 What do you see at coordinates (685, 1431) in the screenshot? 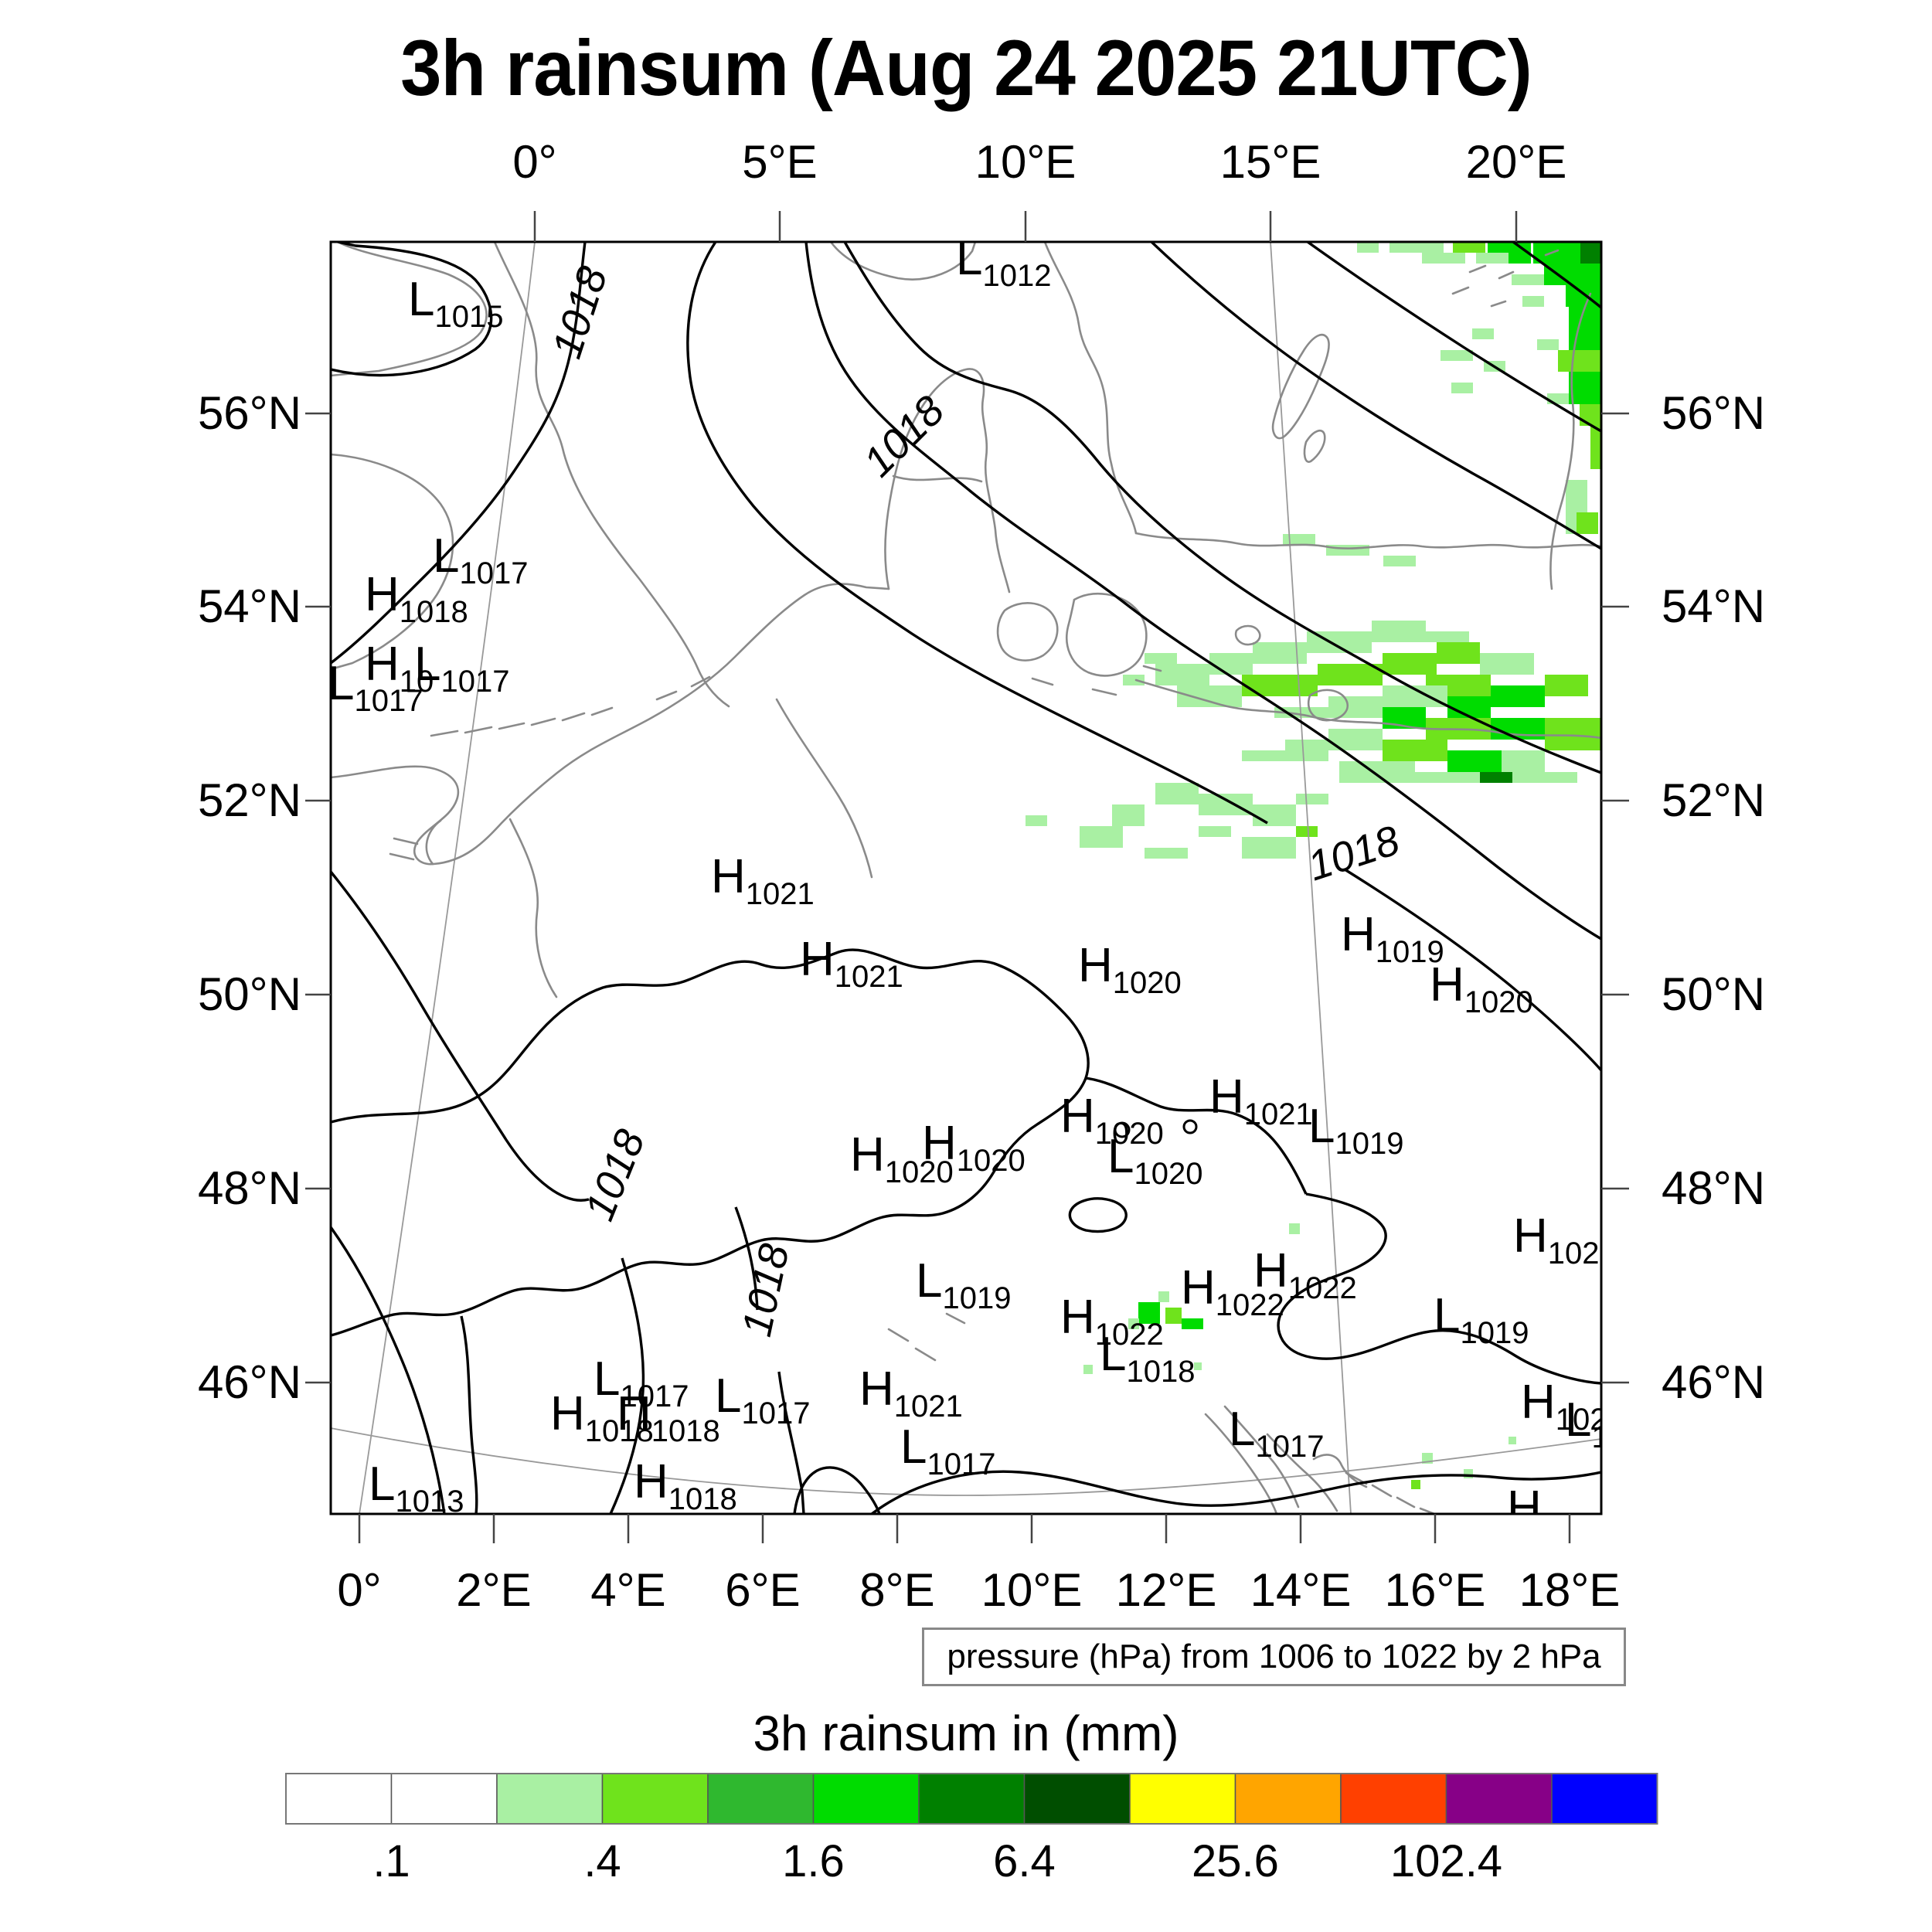
I see `pressure-center-value: 1018` at bounding box center [685, 1431].